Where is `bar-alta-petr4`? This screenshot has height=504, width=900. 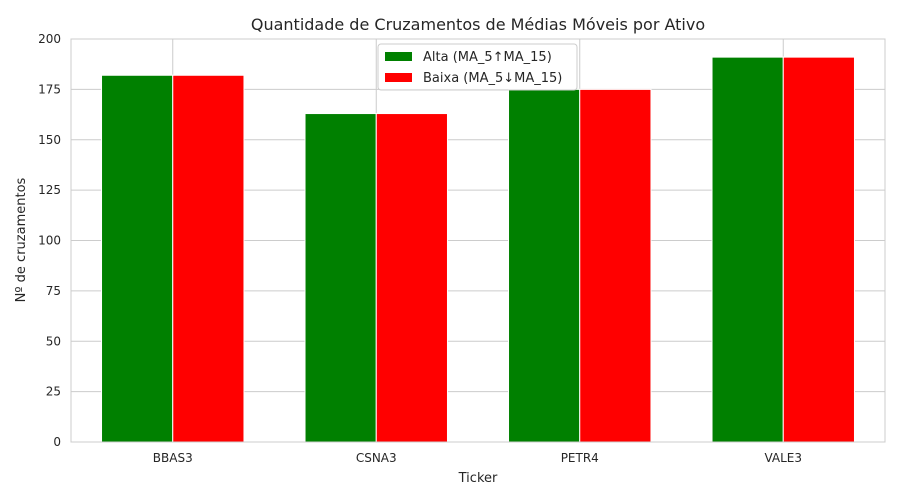
bar-alta-petr4 is located at coordinates (544, 265).